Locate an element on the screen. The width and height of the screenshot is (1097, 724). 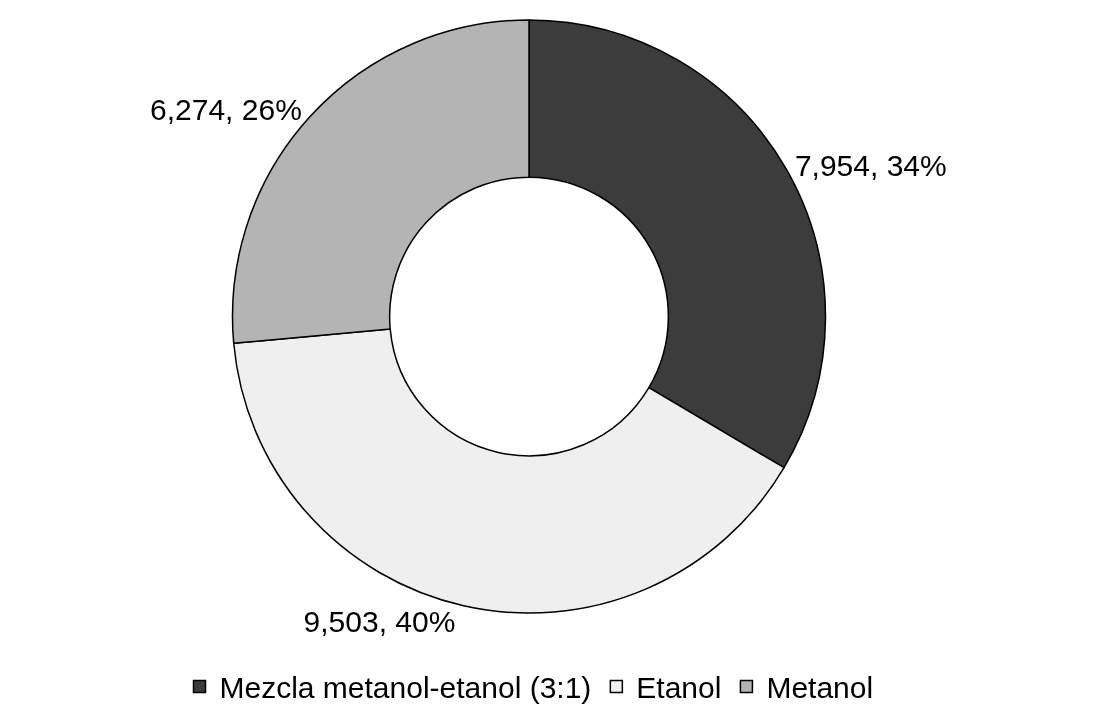
legend-label: Etanol is located at coordinates (679, 688).